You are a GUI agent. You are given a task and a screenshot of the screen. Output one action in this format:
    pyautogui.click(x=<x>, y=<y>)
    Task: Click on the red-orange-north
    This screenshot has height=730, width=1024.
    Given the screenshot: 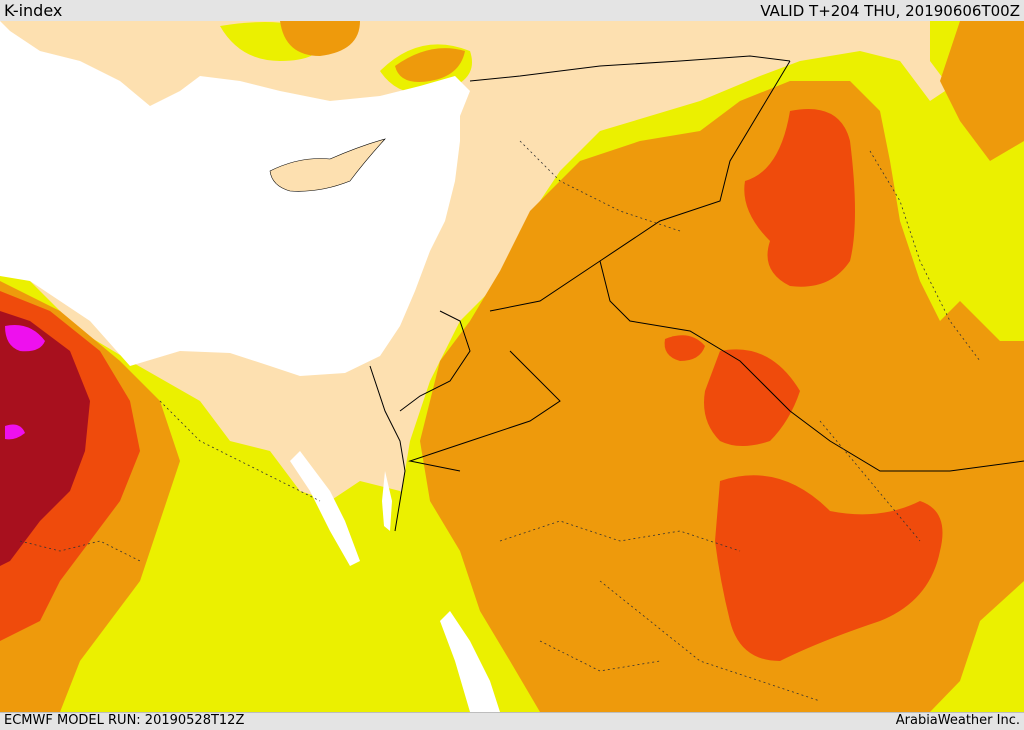 What is the action you would take?
    pyautogui.click(x=799, y=198)
    